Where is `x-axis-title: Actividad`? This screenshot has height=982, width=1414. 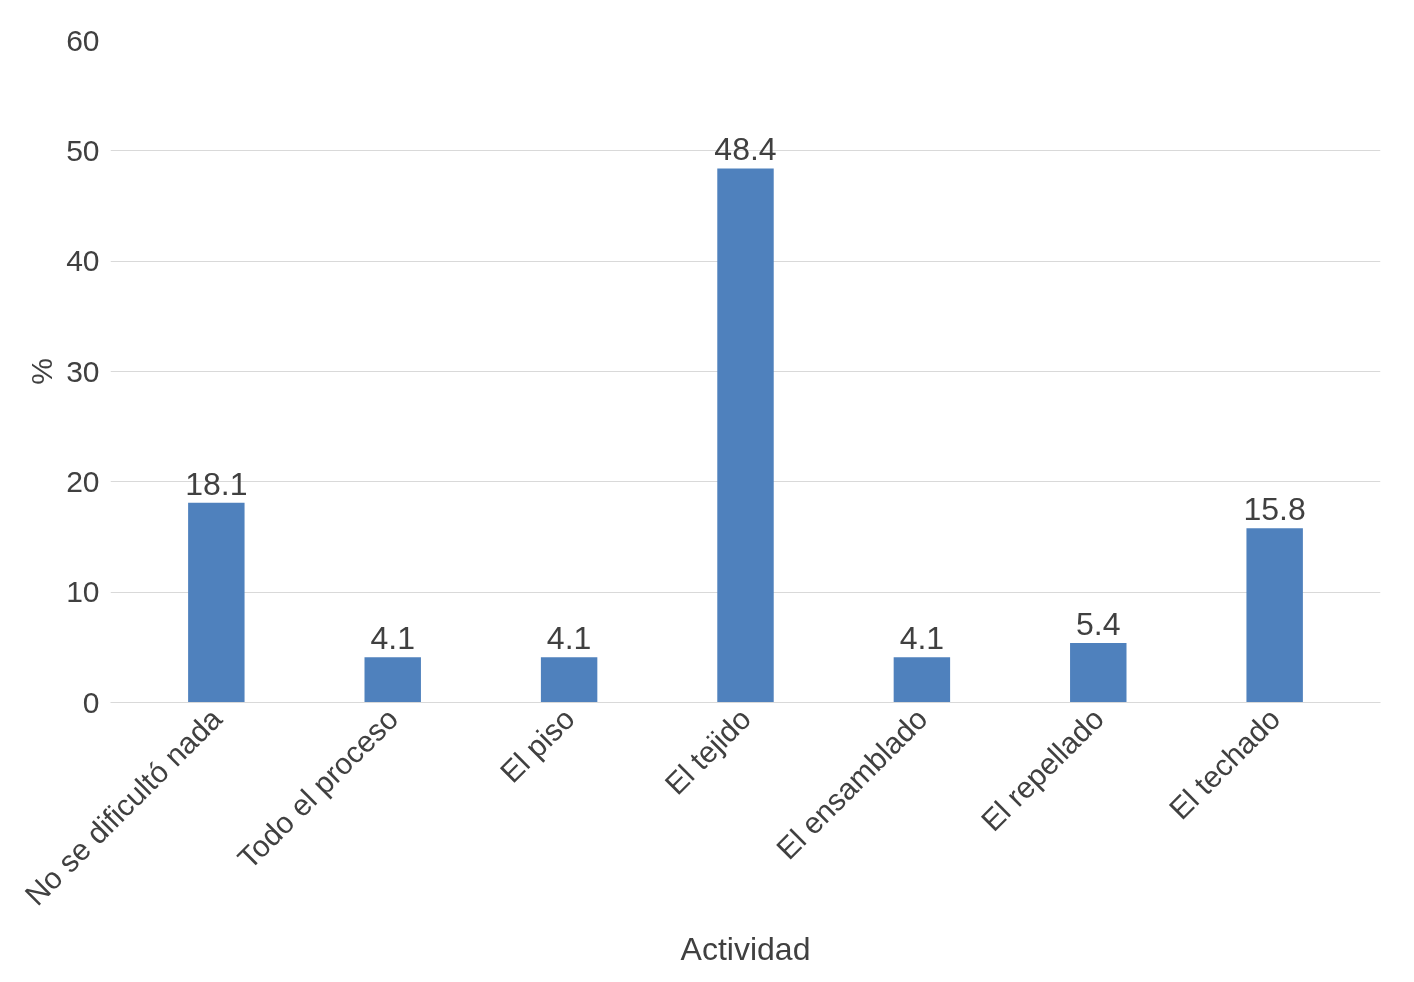
x-axis-title: Actividad is located at coordinates (745, 949).